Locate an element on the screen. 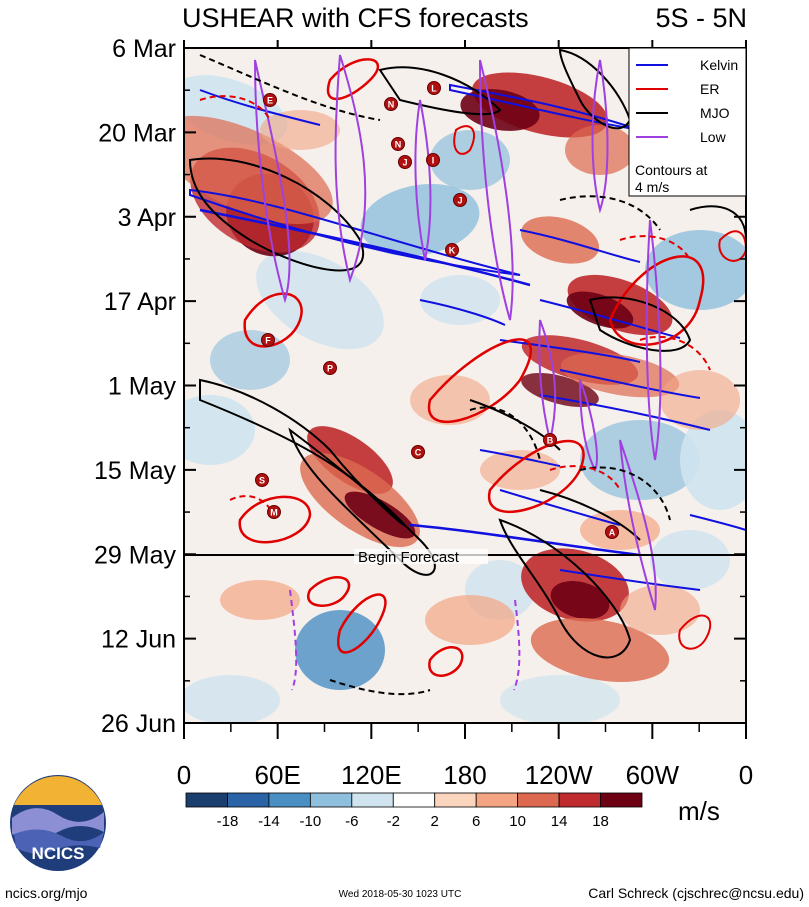 This screenshot has height=907, width=809. logo-text: NCICS is located at coordinates (58, 853).